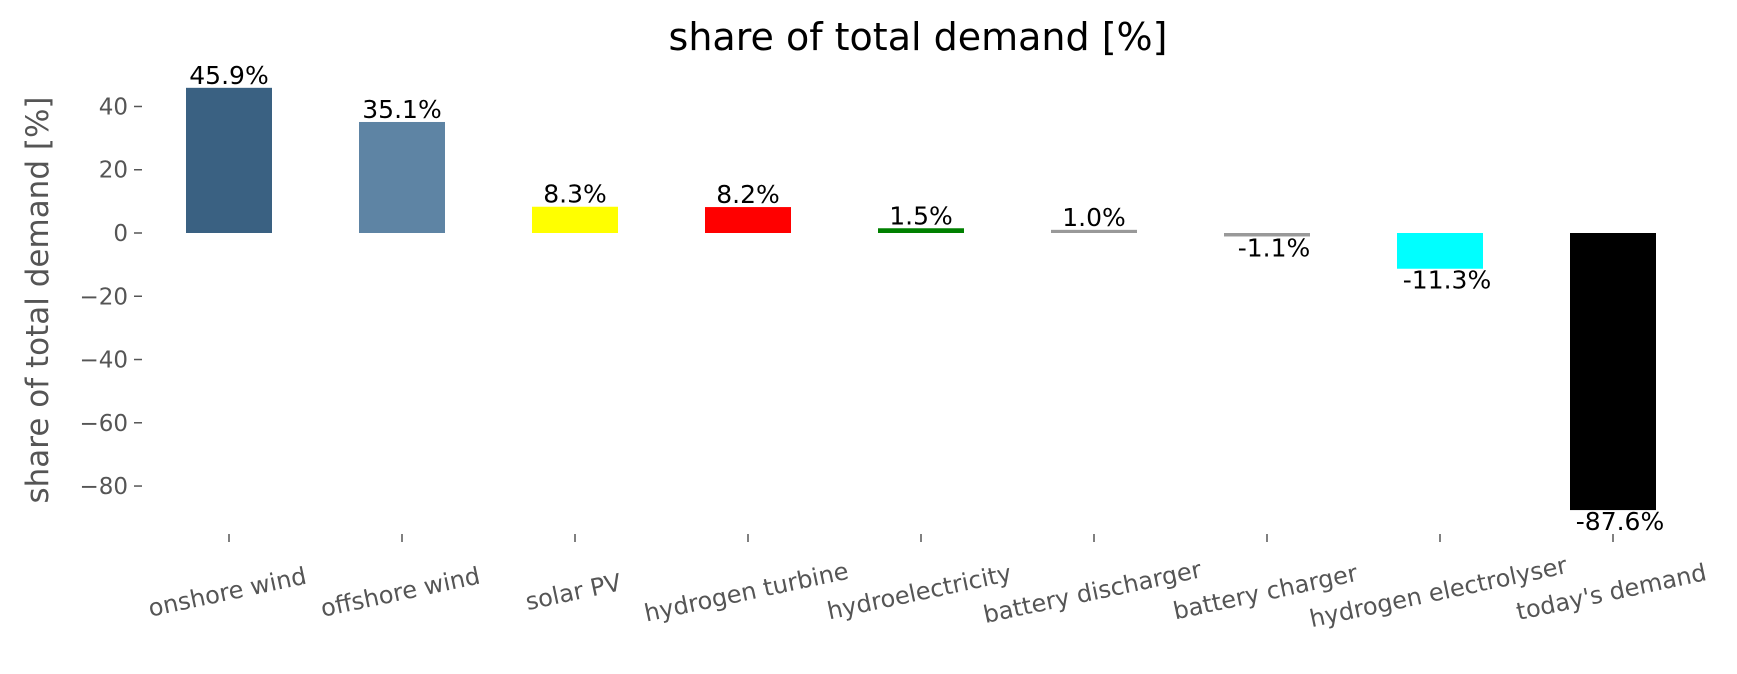 This screenshot has height=674, width=1737. I want to click on y-axis-ticks: 40 20 0 −20 −40 −60 −80, so click(110, 297).